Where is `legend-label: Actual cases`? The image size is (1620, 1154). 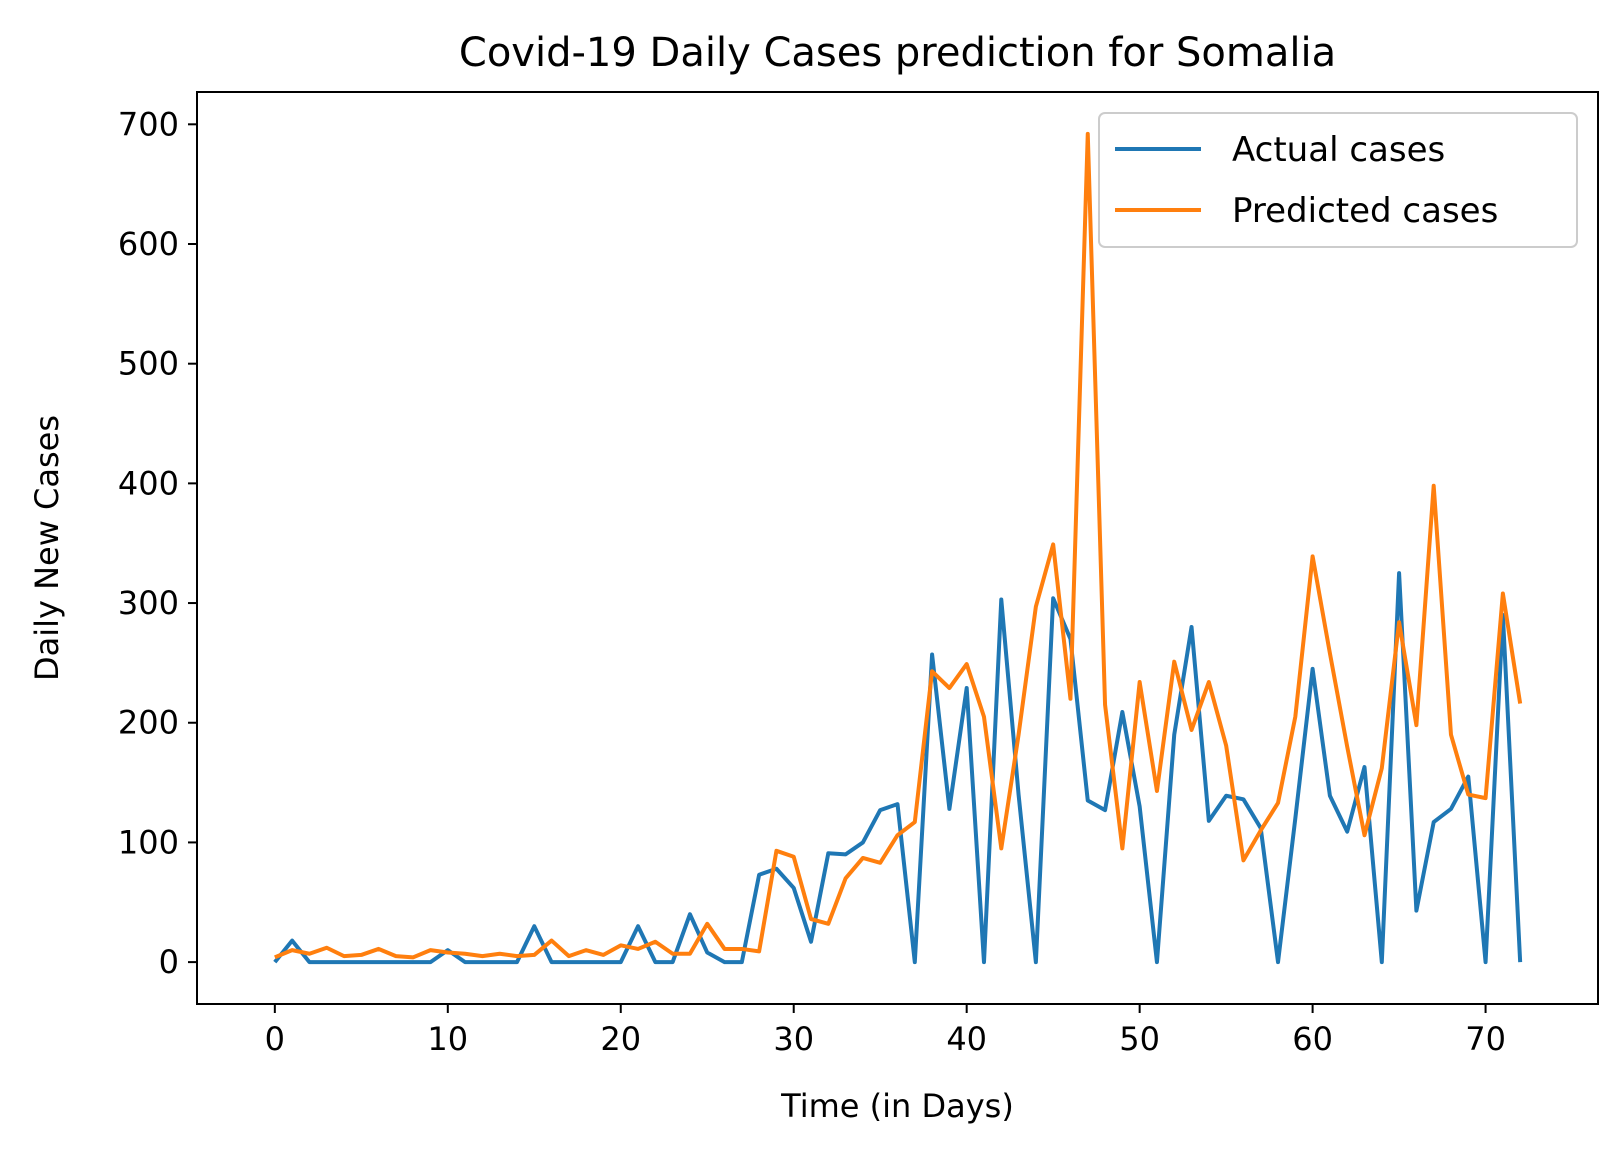 legend-label: Actual cases is located at coordinates (1338, 150).